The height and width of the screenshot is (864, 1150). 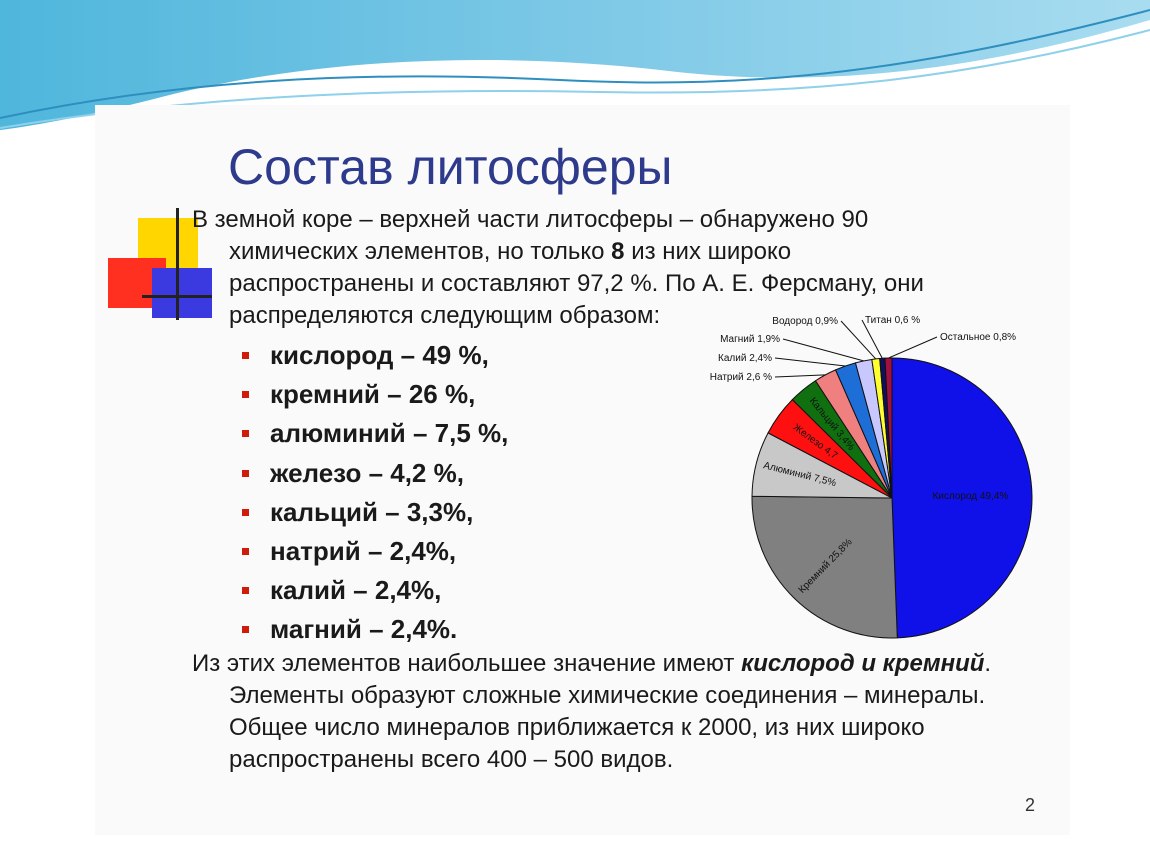 What do you see at coordinates (356, 590) in the screenshot?
I see `element-list-text: калий – 2,4%,` at bounding box center [356, 590].